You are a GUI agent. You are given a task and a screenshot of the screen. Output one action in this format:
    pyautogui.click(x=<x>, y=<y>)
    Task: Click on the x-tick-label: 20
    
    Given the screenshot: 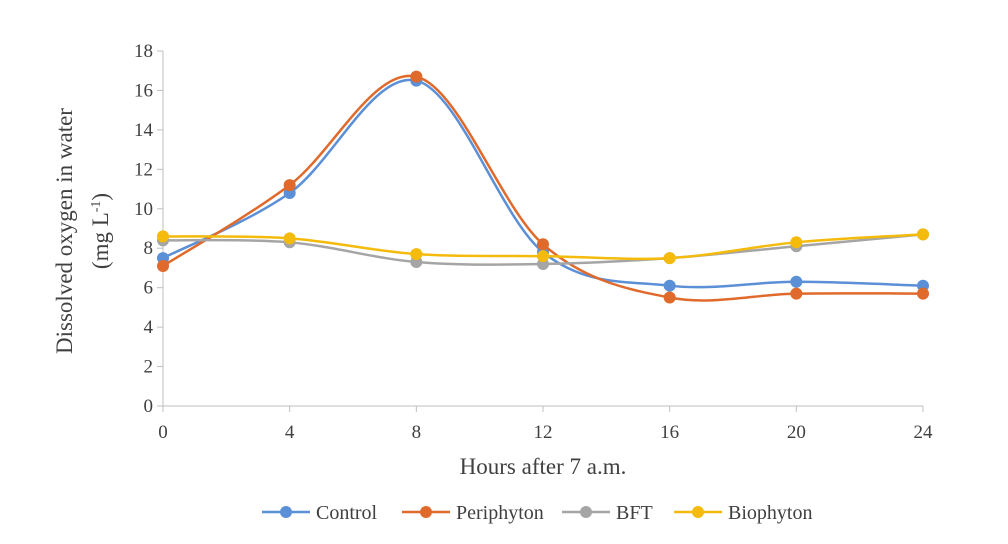 What is the action you would take?
    pyautogui.click(x=796, y=432)
    